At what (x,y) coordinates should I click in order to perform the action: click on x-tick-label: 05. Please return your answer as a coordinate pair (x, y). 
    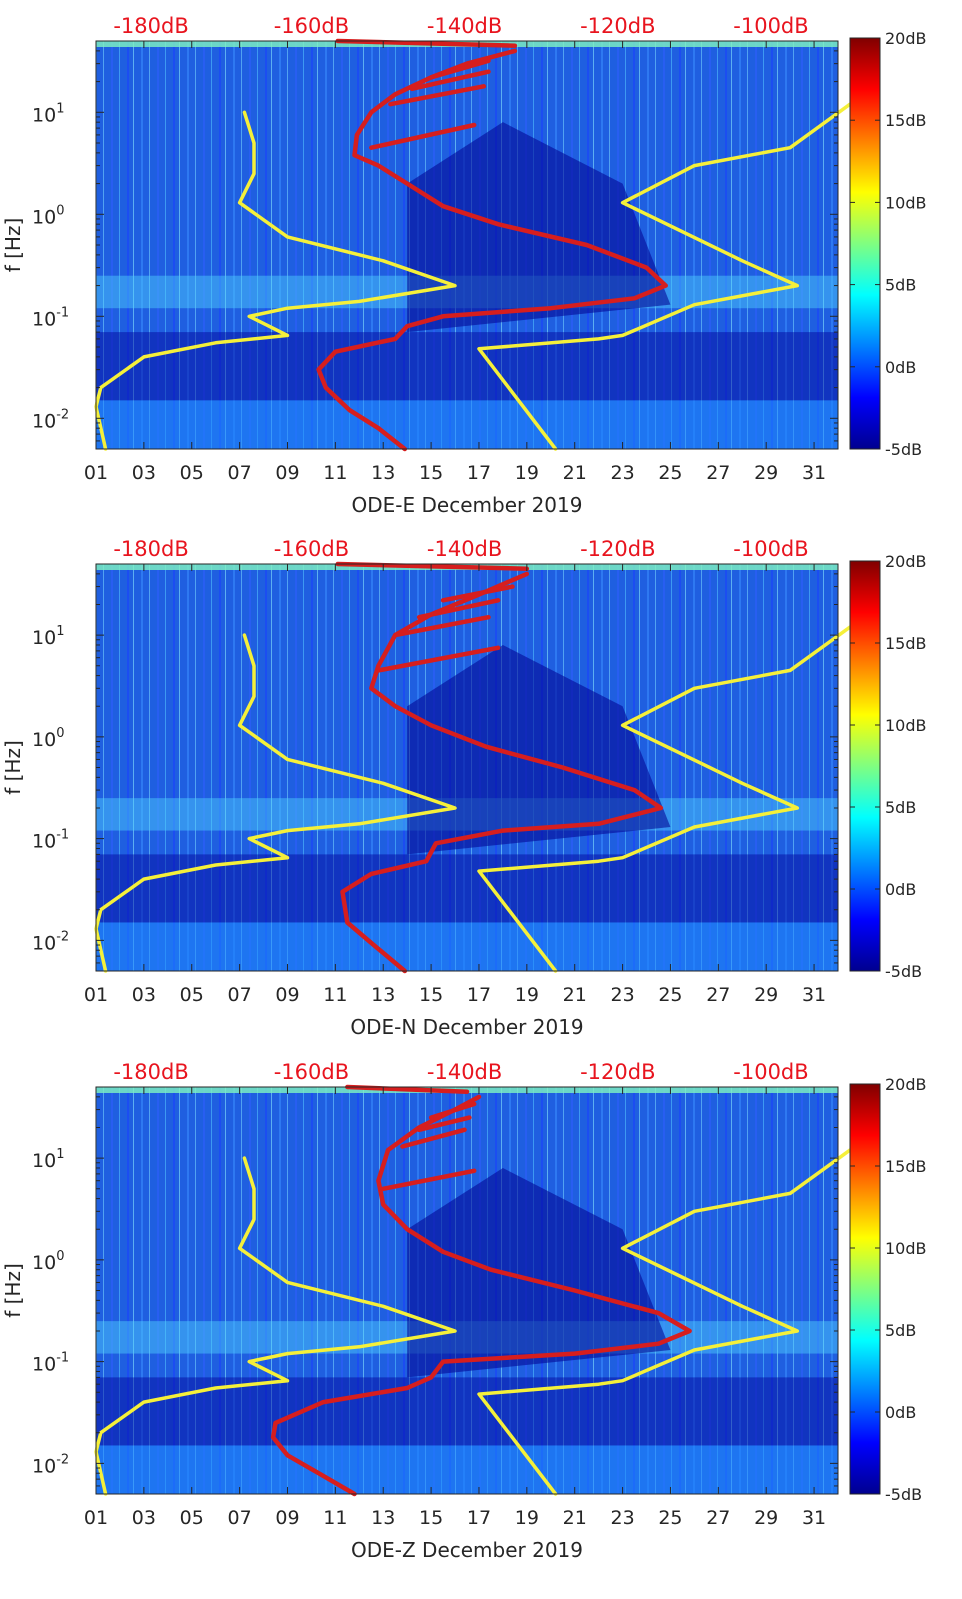
    Looking at the image, I should click on (192, 1518).